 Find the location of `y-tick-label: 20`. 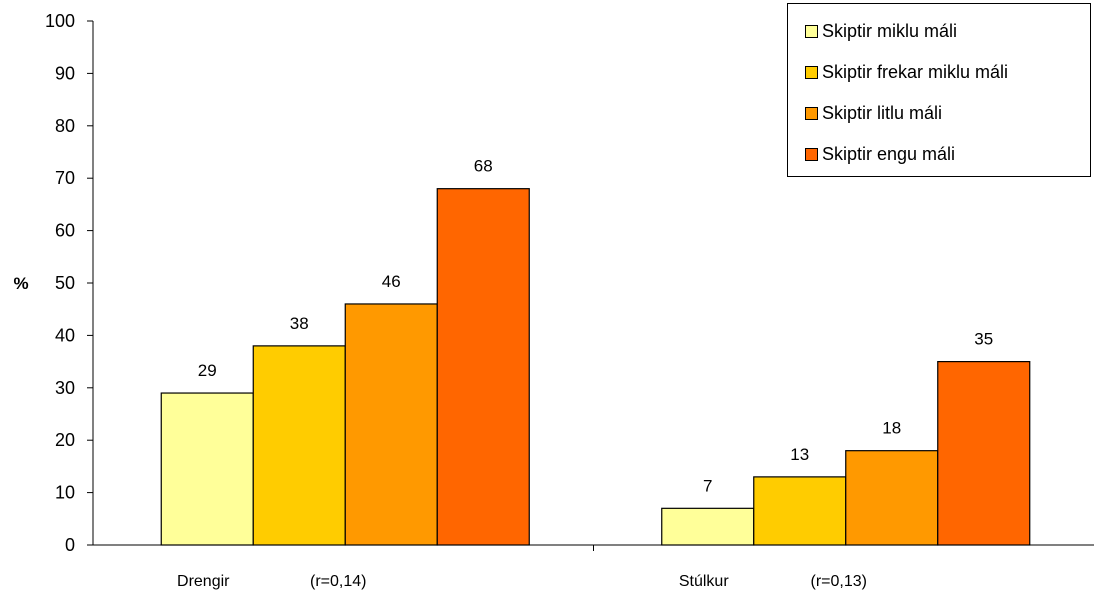

y-tick-label: 20 is located at coordinates (65, 440).